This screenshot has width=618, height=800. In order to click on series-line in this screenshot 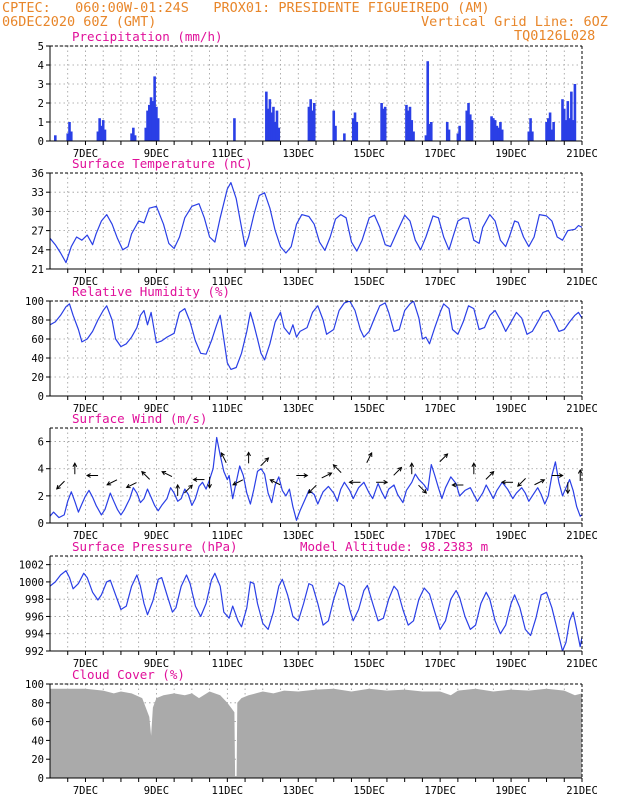, I will do `click(316, 478)`.